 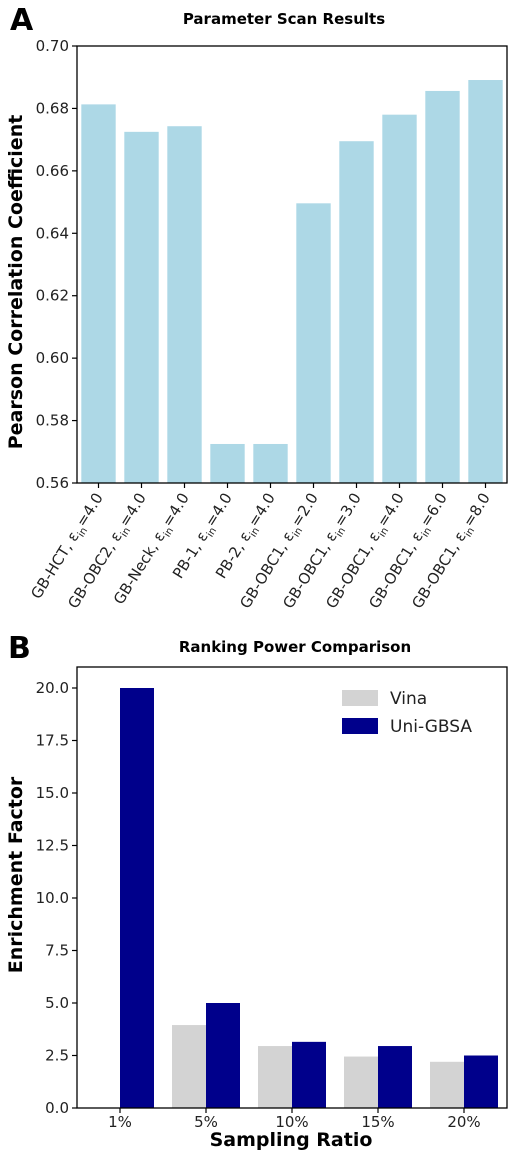 I want to click on chart-a-y-tick-label: 0.68, so click(x=52, y=108).